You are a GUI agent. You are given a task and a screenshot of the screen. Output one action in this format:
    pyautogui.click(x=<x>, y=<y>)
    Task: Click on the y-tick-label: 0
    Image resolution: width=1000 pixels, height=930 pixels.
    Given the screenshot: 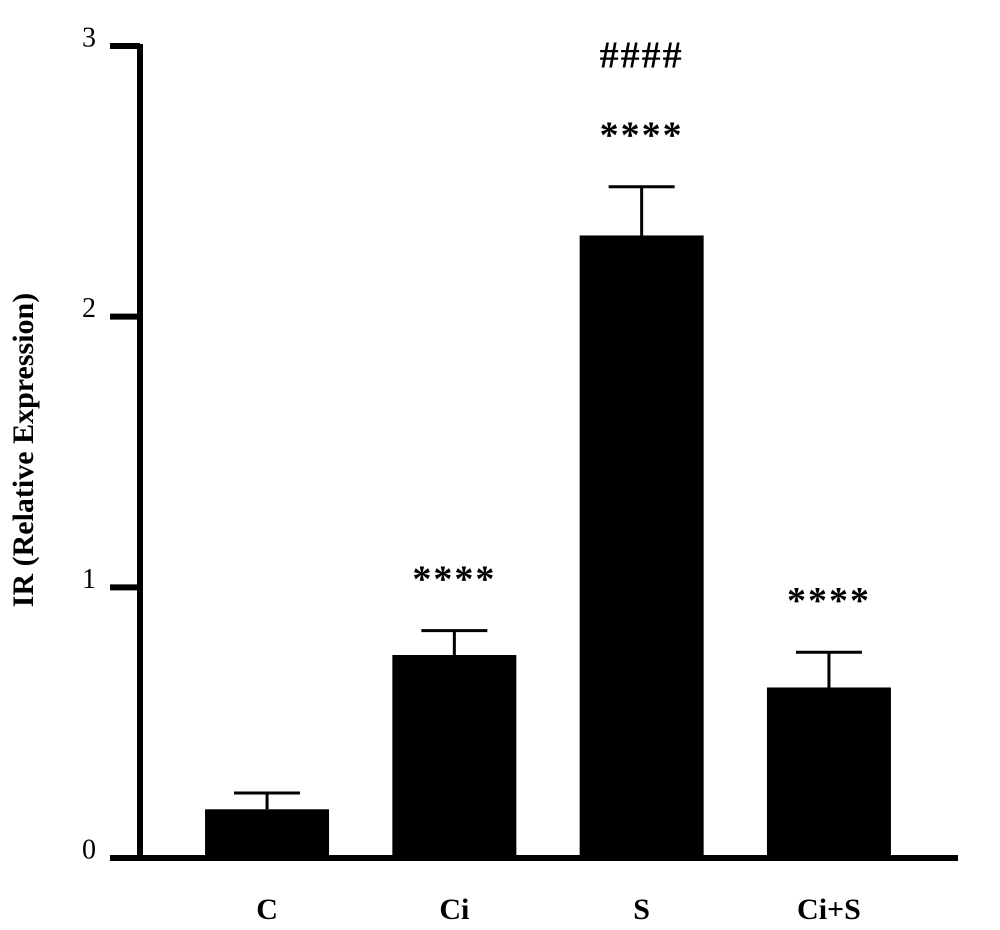 What is the action you would take?
    pyautogui.click(x=89, y=849)
    